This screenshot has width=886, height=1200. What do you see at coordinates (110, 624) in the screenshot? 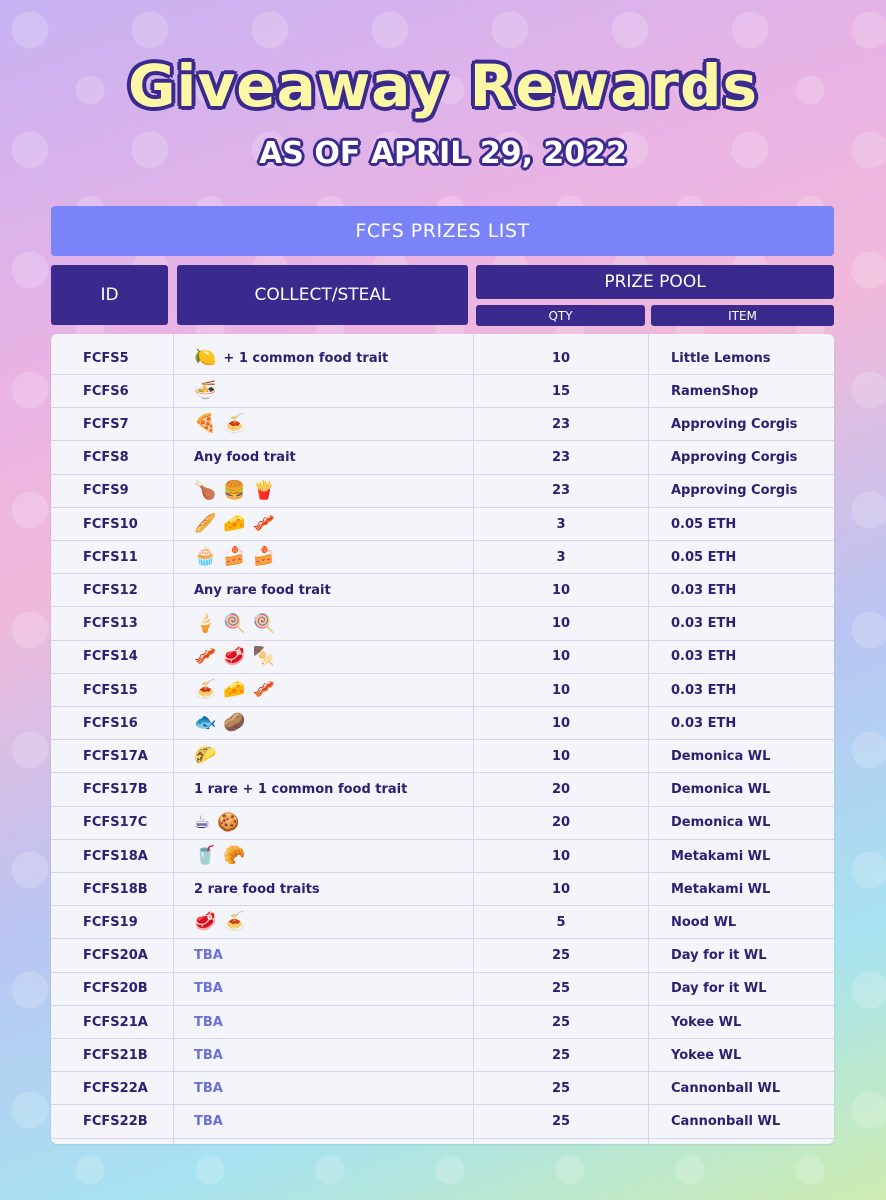
I see `row-id: FCFS13` at bounding box center [110, 624].